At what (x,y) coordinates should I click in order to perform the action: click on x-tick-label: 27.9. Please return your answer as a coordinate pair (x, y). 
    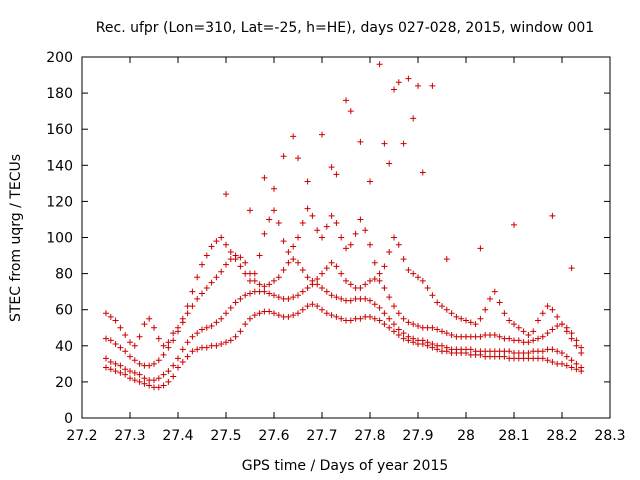
    Looking at the image, I should click on (417, 436).